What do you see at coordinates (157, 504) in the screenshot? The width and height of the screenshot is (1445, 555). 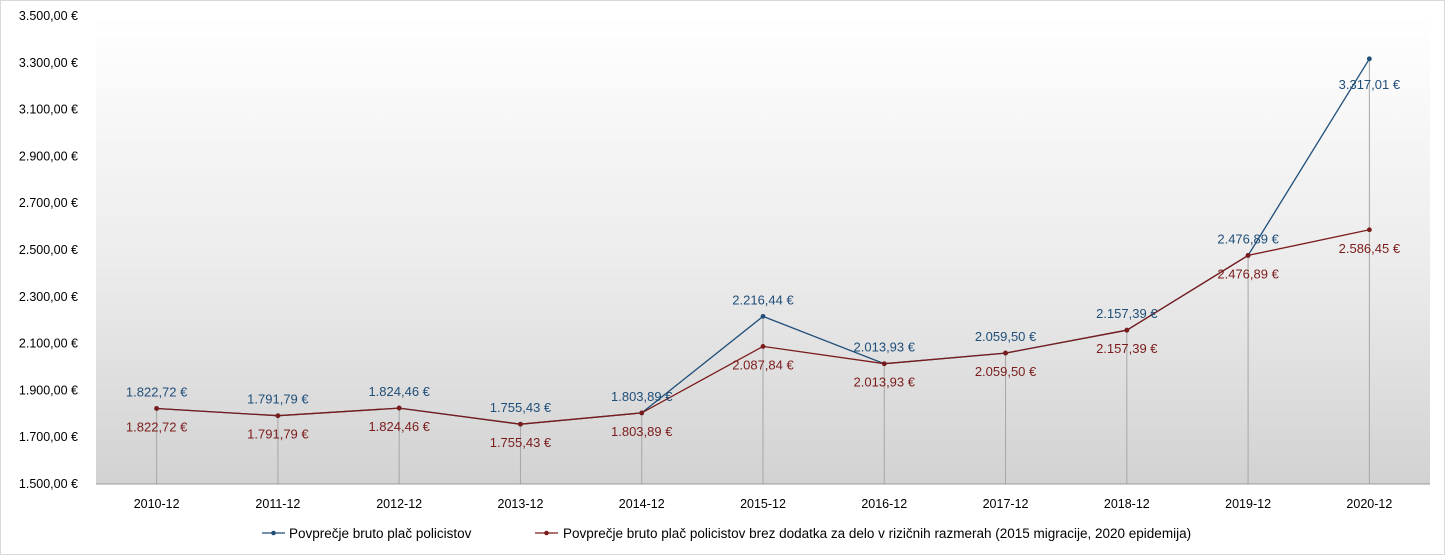 I see `x-tick-label: 2010-12` at bounding box center [157, 504].